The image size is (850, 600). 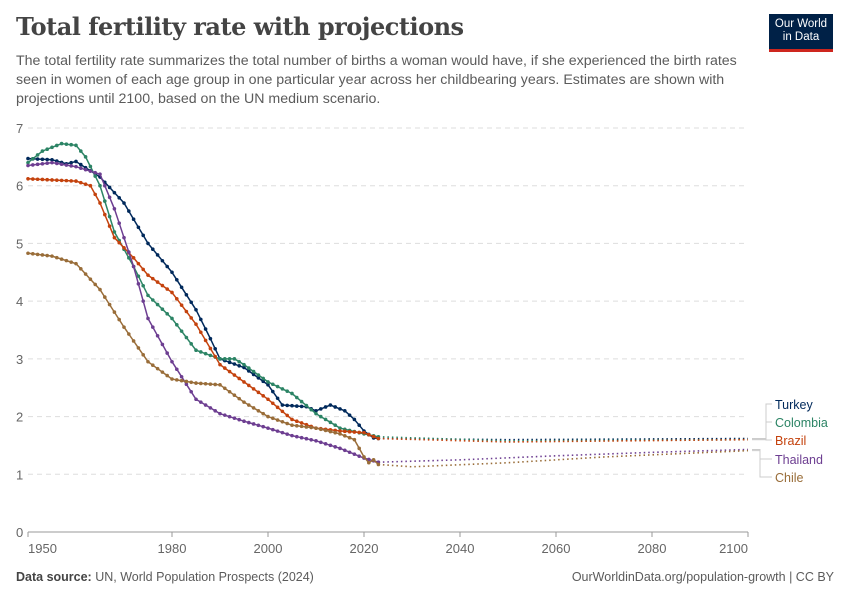 What do you see at coordinates (204, 577) in the screenshot?
I see `source-text: UN, World Population Prospects (2024)` at bounding box center [204, 577].